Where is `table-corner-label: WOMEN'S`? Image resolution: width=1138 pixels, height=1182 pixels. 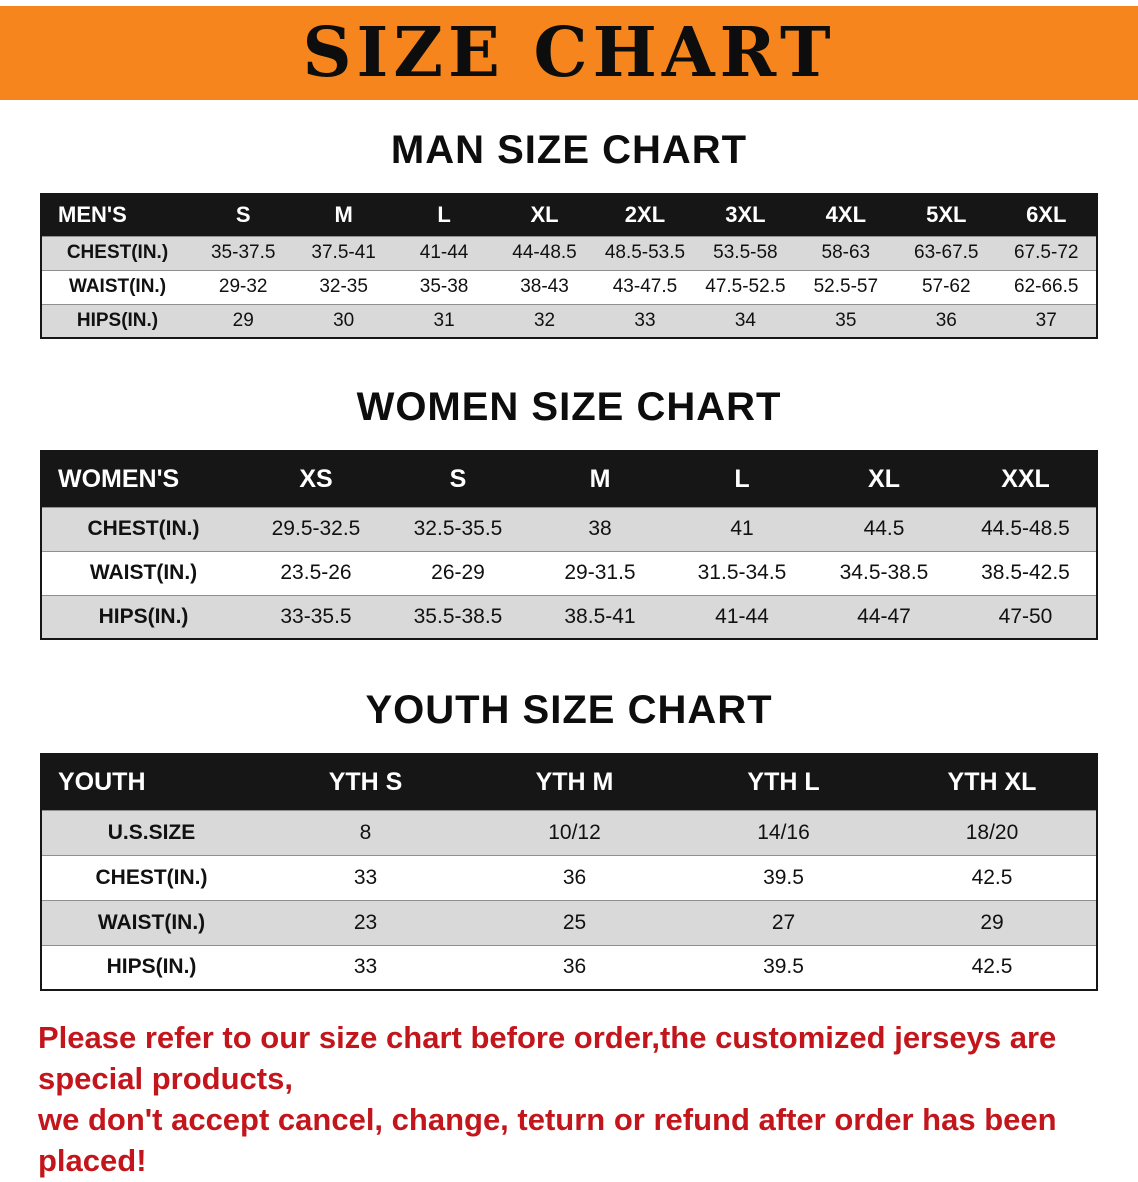
table-corner-label: WOMEN'S is located at coordinates (143, 479).